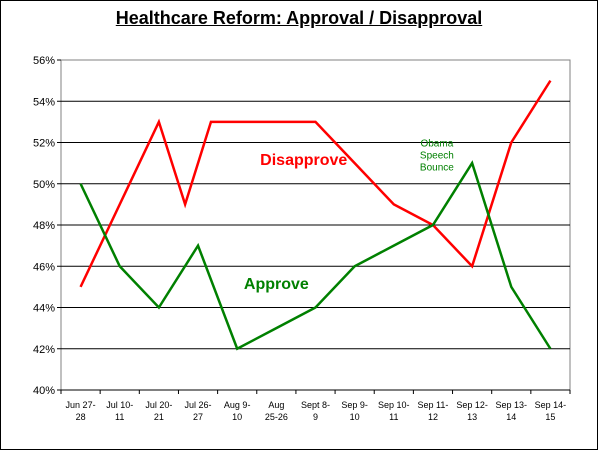 This screenshot has width=598, height=450. Describe the element at coordinates (472, 411) in the screenshot. I see `x-tick-label: Sep 12-13` at that location.